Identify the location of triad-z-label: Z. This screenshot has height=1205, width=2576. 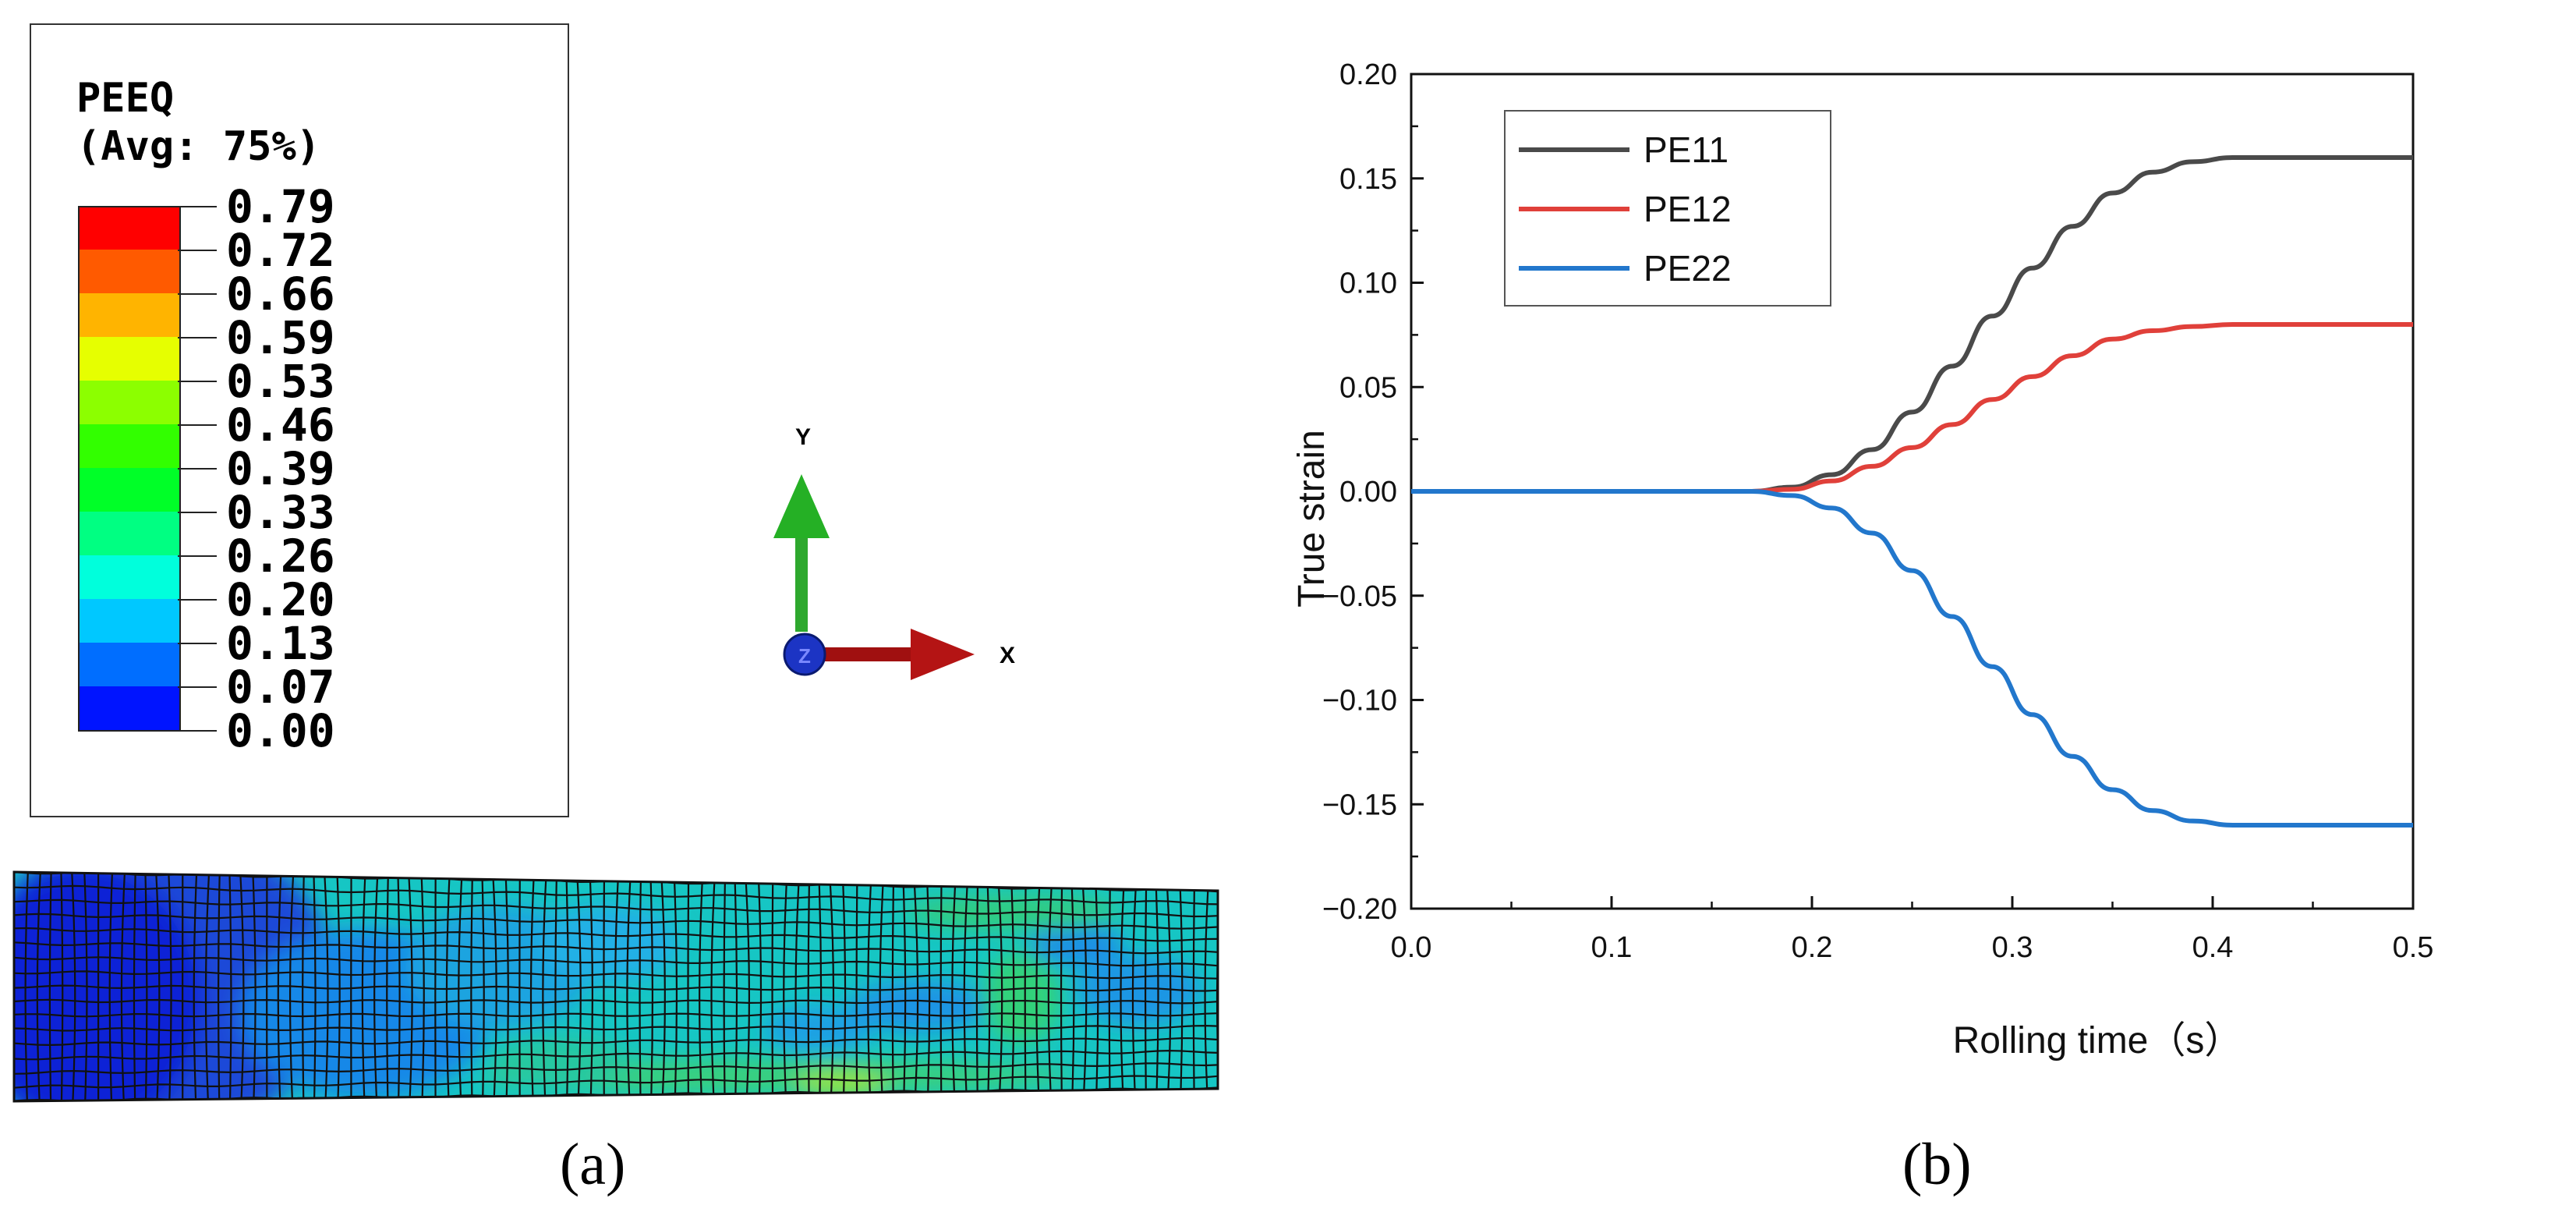
(804, 656).